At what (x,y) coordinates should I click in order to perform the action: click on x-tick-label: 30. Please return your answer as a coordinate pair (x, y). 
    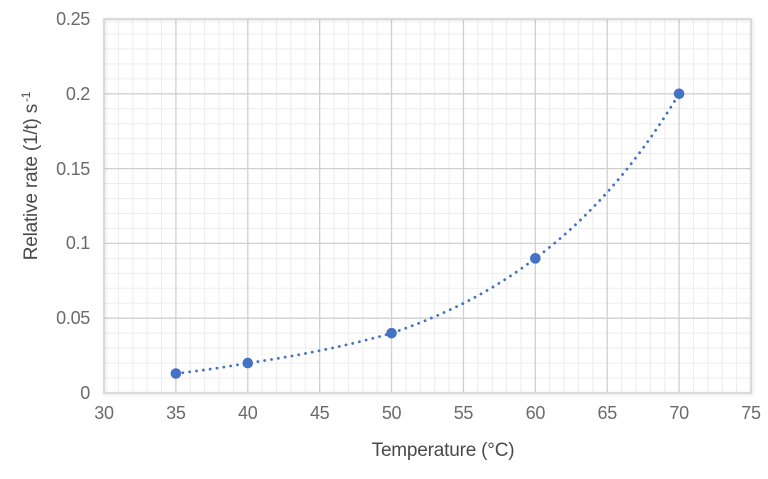
    Looking at the image, I should click on (104, 413).